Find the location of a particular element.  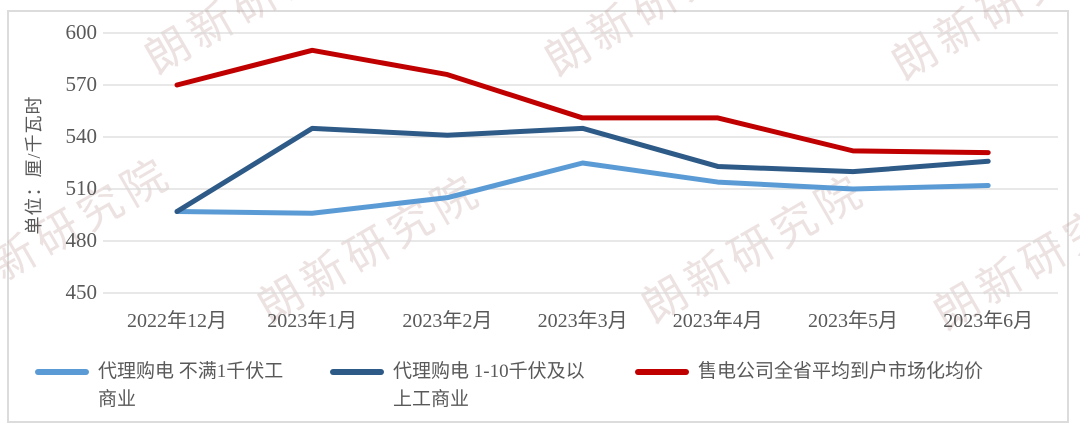

legend-item-agency-1-10kv: 代理购电 1-10千伏及以上工商业 is located at coordinates (457, 385).